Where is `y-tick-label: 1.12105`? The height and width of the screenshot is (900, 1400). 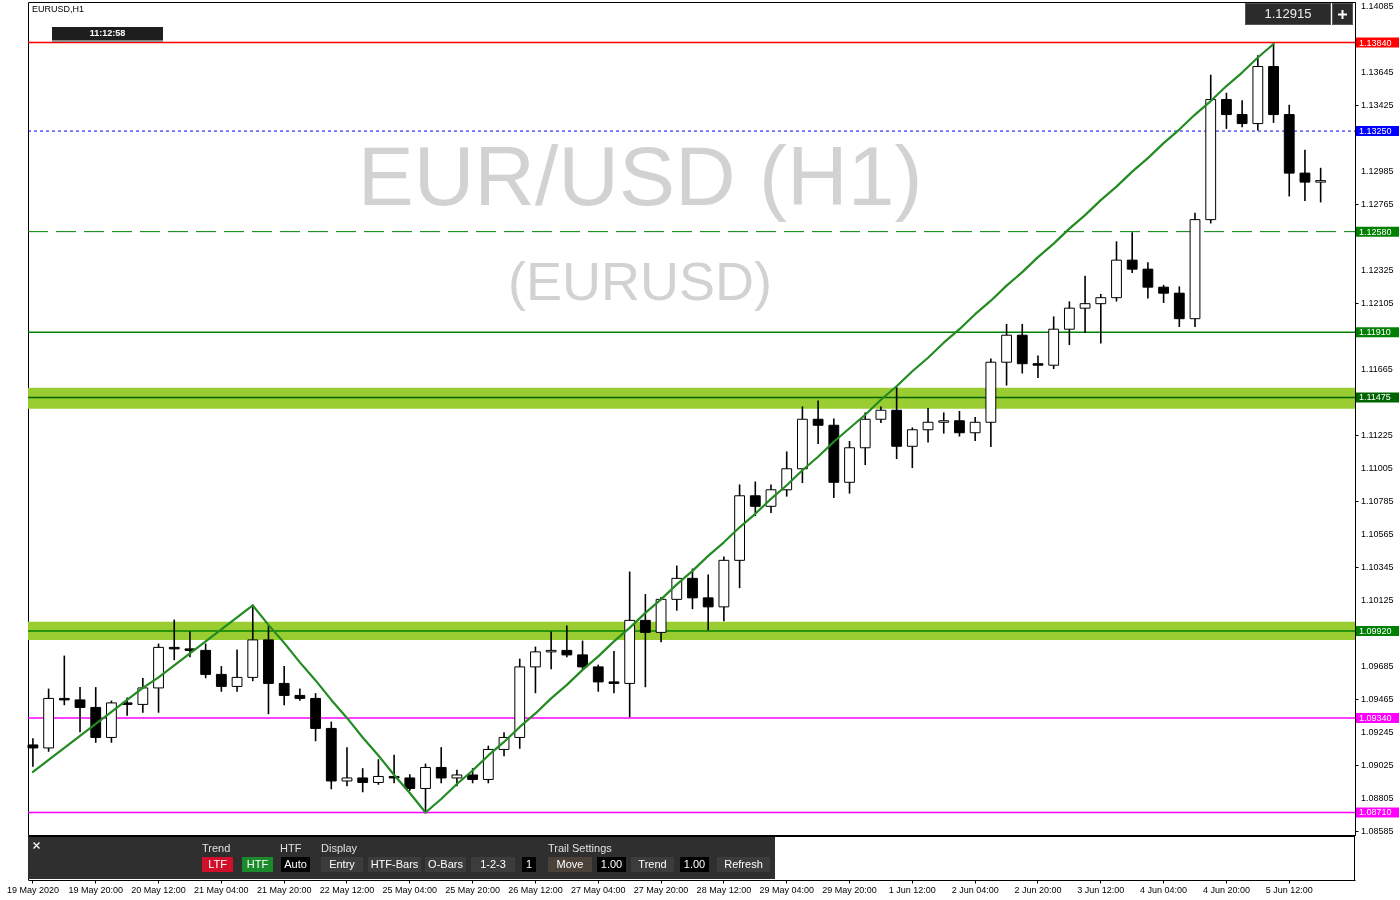
y-tick-label: 1.12105 is located at coordinates (1377, 302).